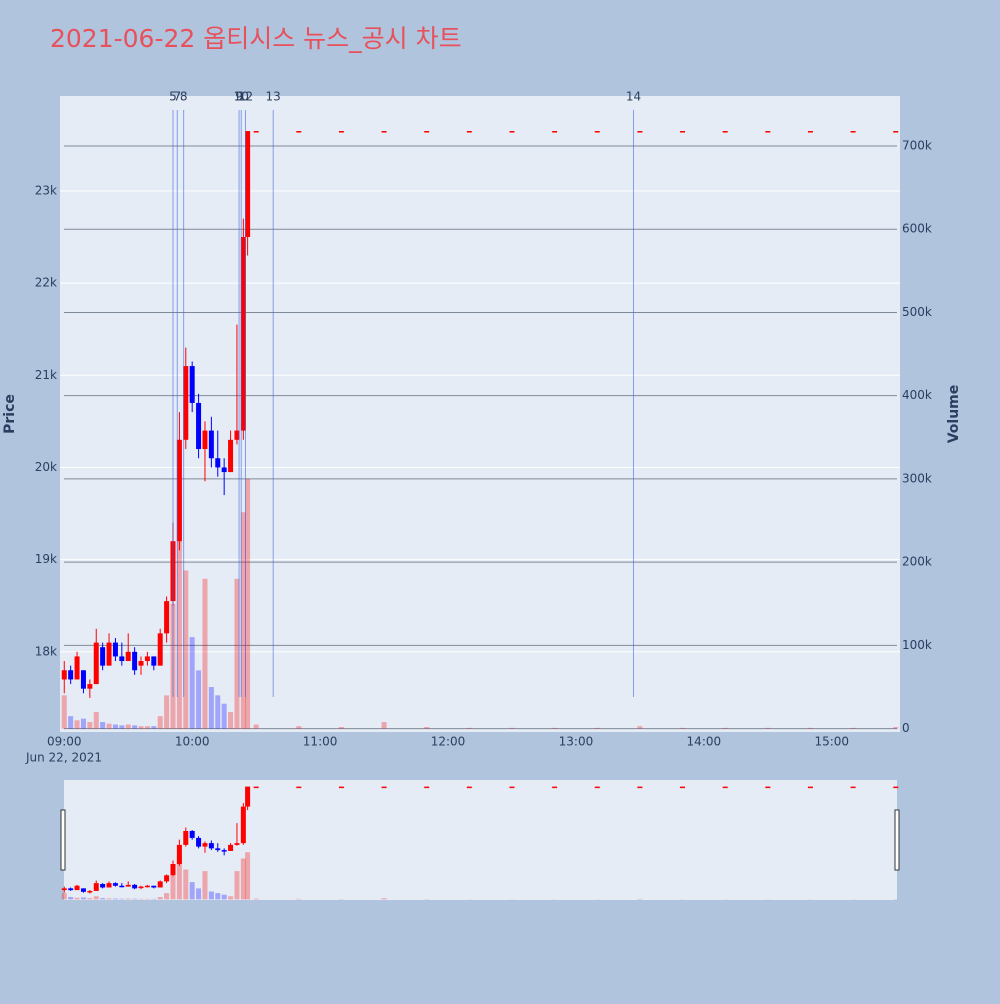 This screenshot has height=1004, width=1000. Describe the element at coordinates (46, 467) in the screenshot. I see `y-tick-label: 20k` at that location.